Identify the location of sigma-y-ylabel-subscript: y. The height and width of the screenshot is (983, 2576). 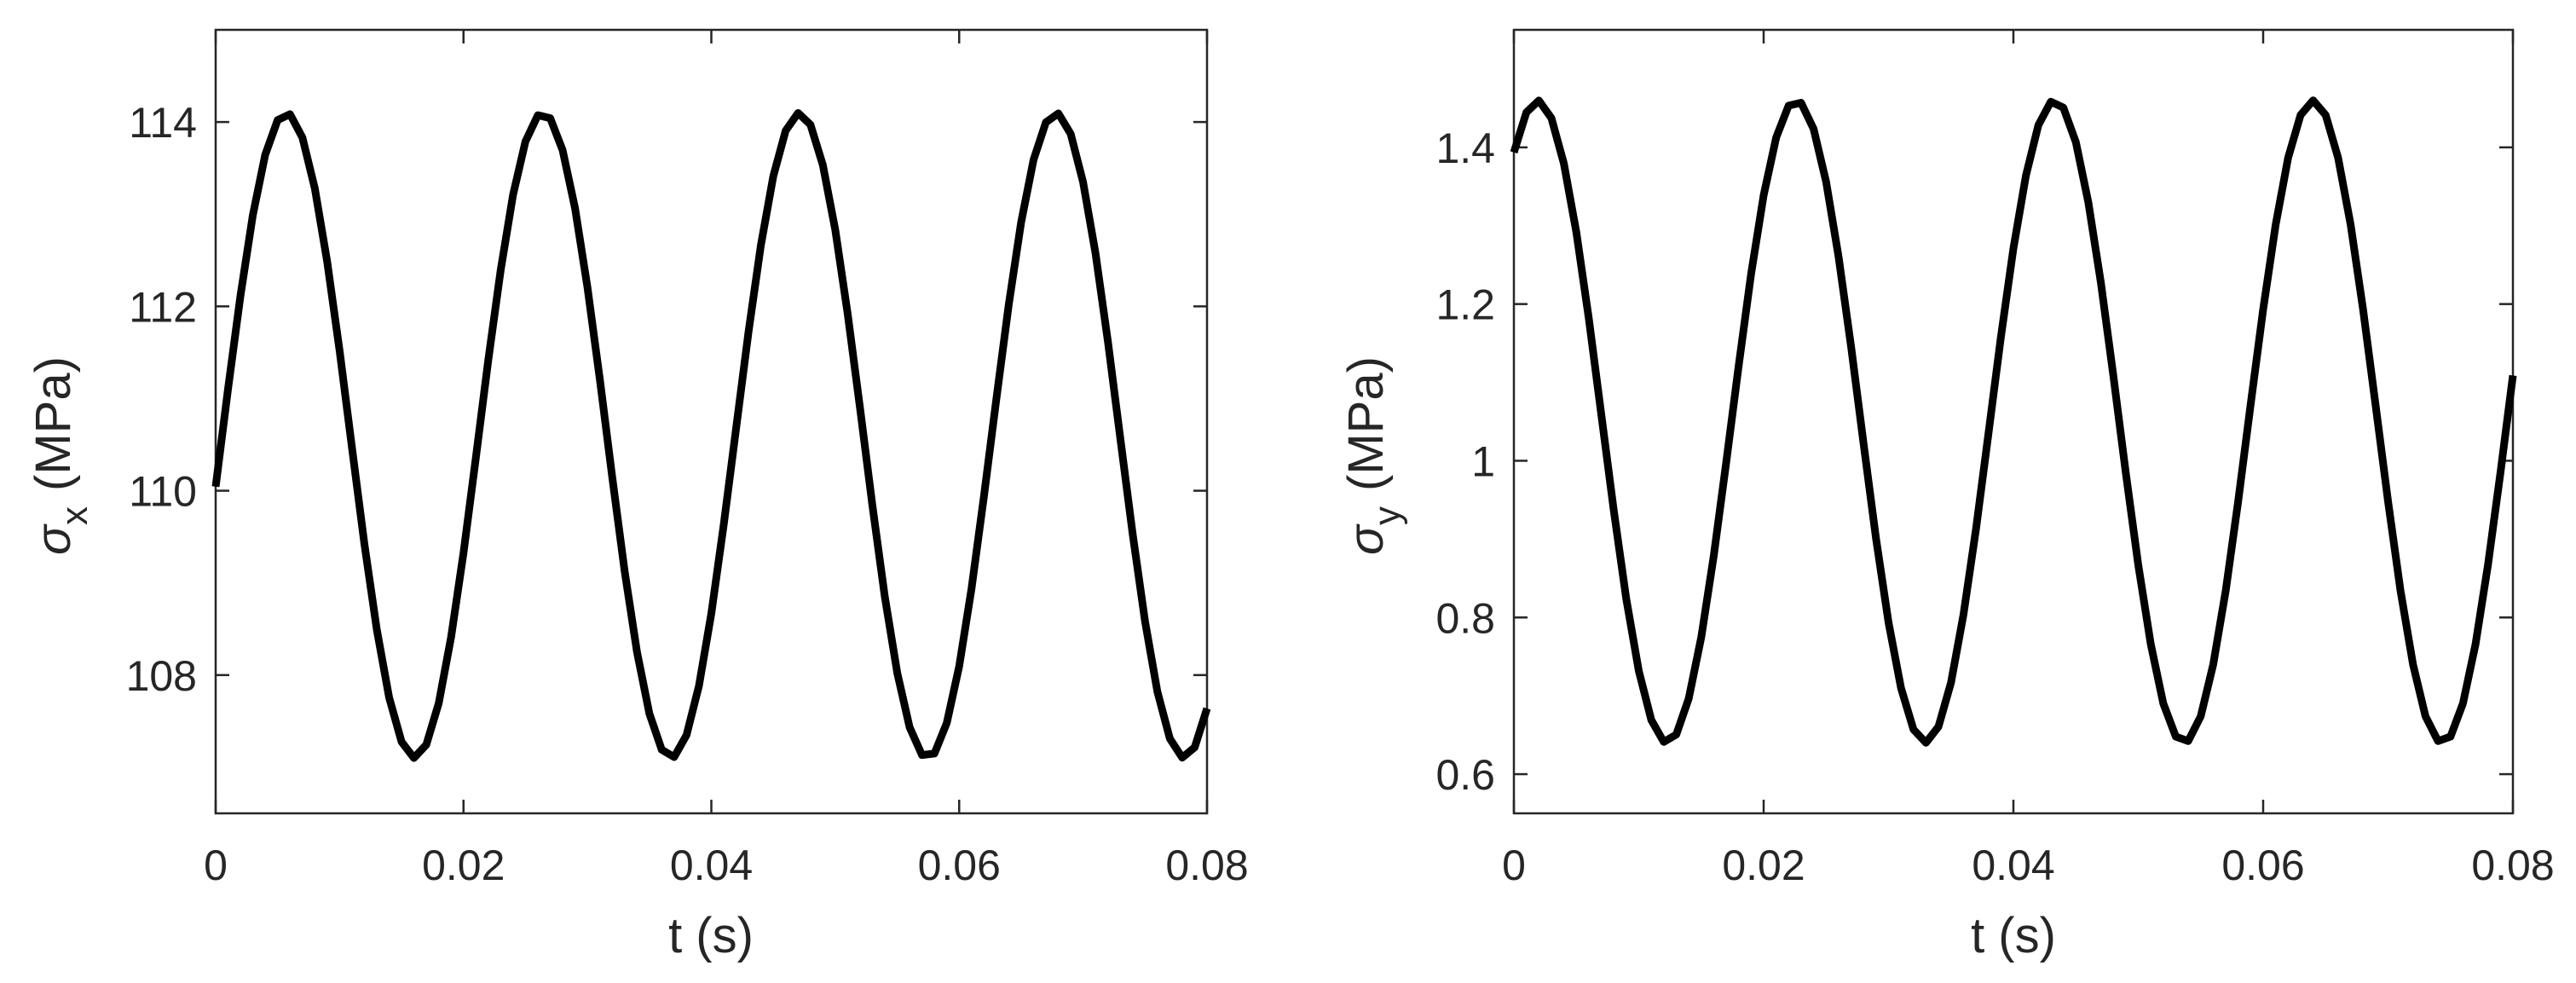
(1387, 515).